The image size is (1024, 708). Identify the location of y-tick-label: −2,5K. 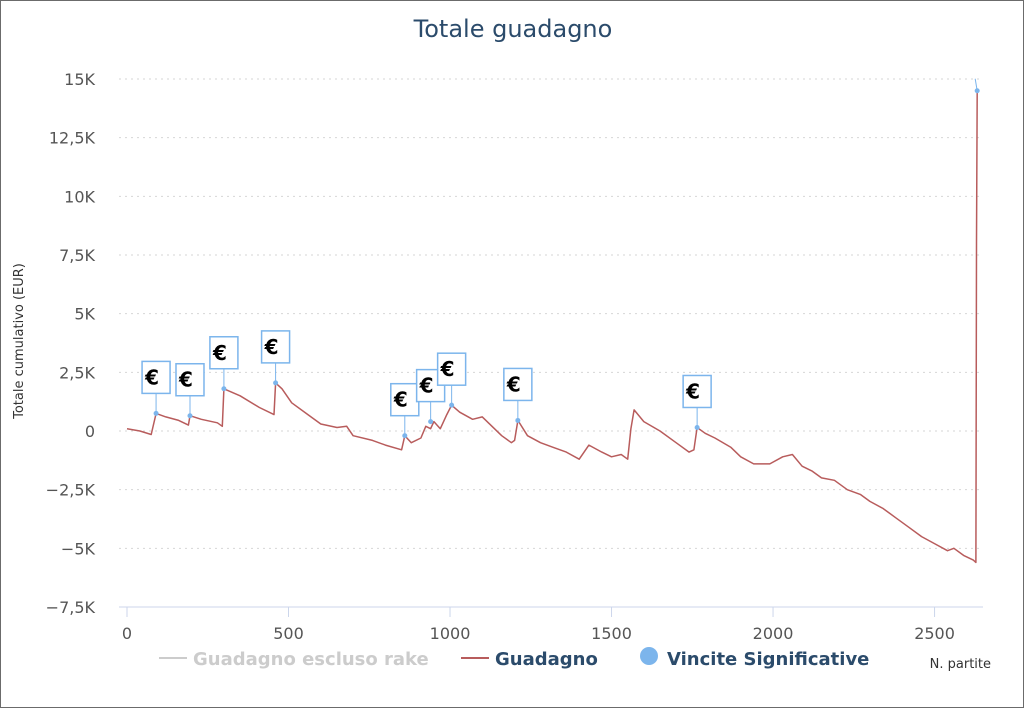
(71, 490).